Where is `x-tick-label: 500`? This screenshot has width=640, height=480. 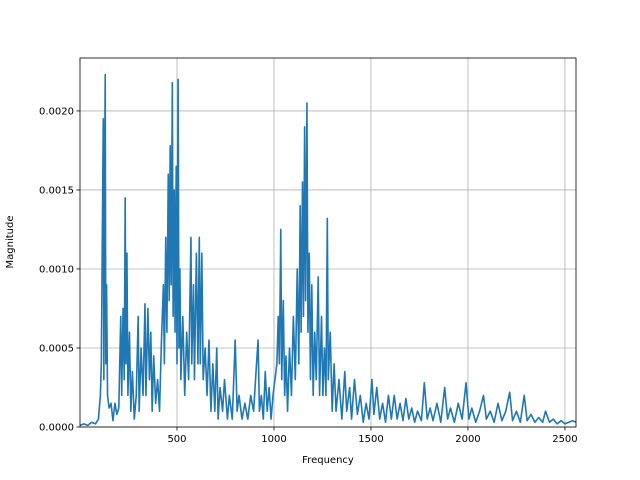
x-tick-label: 500 is located at coordinates (176, 439).